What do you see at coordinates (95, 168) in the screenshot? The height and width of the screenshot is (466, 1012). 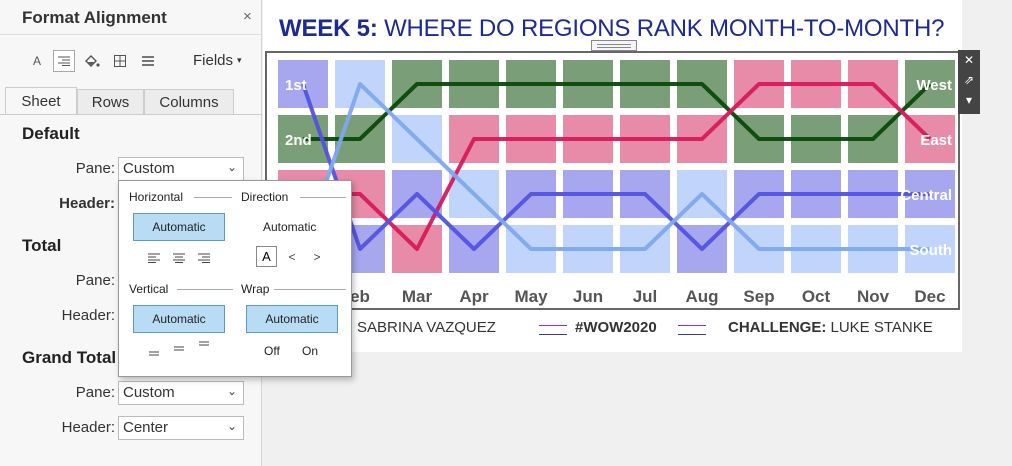 I see `default-pane-label: Pane:` at bounding box center [95, 168].